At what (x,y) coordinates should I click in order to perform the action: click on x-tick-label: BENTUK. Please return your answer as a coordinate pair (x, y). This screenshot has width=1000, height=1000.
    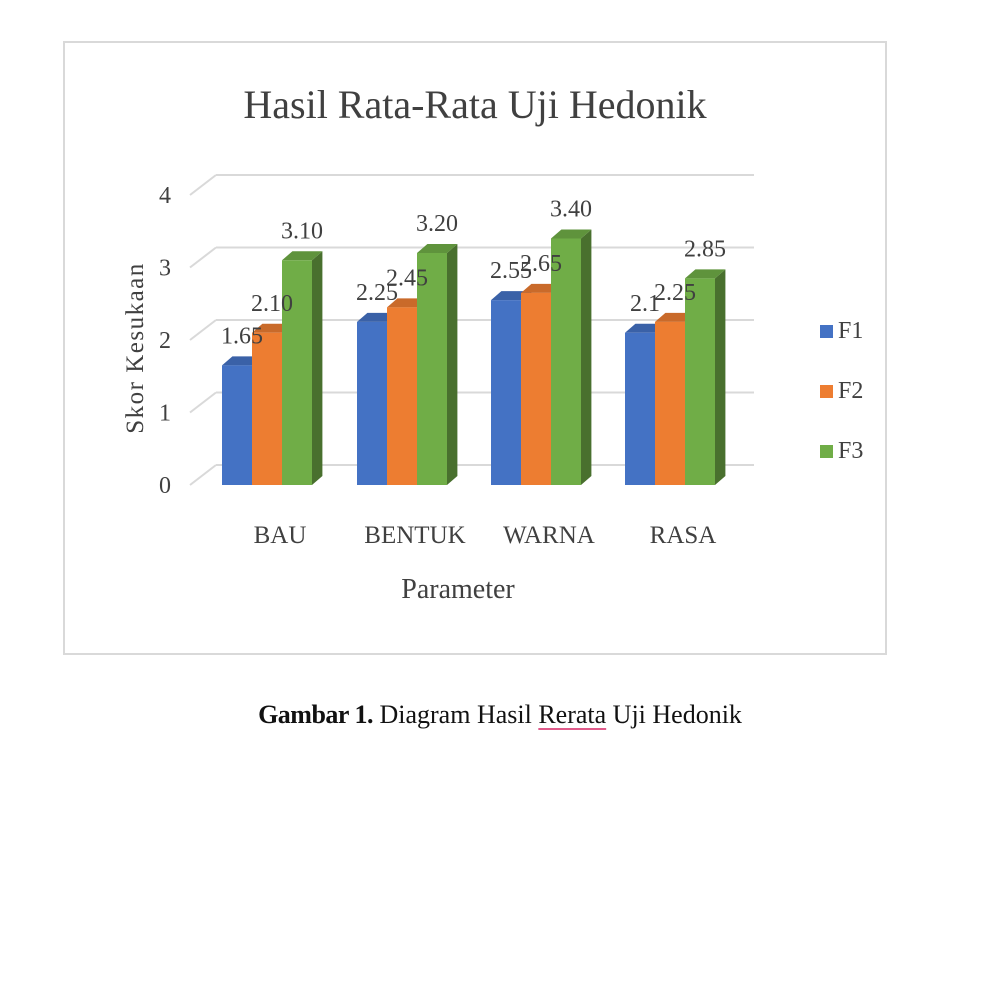
    Looking at the image, I should click on (414, 535).